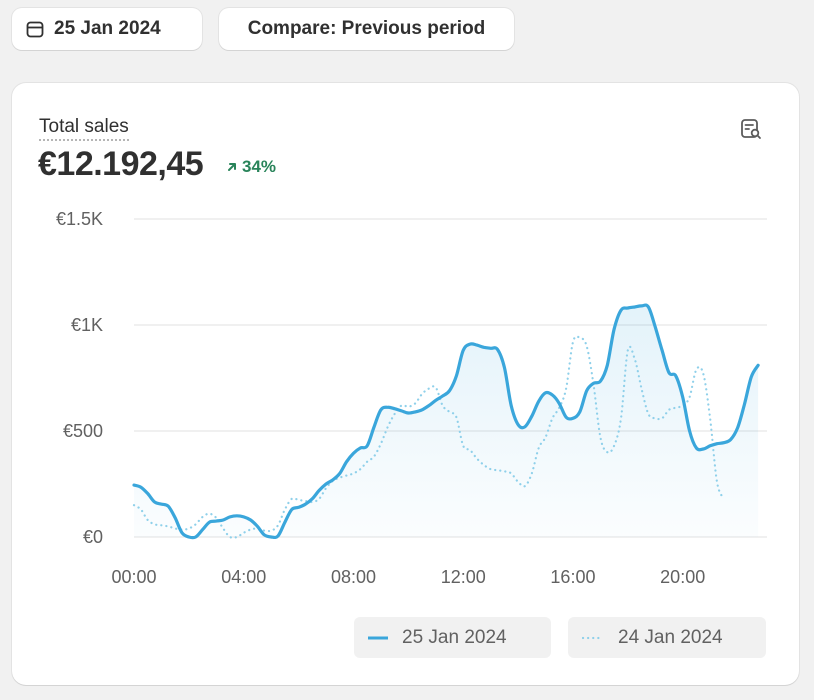 Image resolution: width=814 pixels, height=700 pixels. Describe the element at coordinates (408, 577) in the screenshot. I see `x-axis: 00:00 04:00 08:00 12:00 16:00 20:00` at that location.